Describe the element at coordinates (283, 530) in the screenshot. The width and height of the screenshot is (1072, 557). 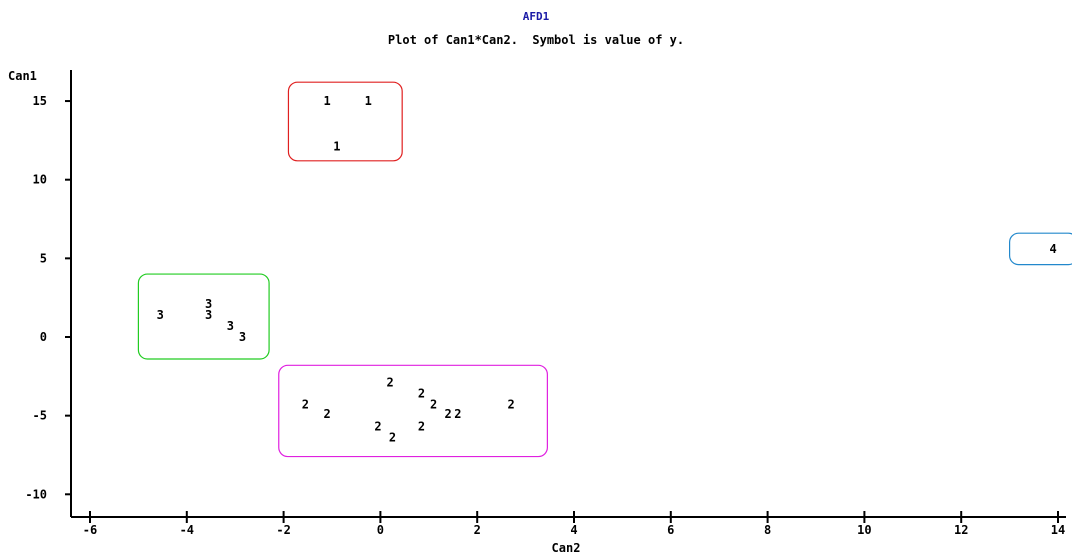
I see `x-tick-label: -2` at that location.